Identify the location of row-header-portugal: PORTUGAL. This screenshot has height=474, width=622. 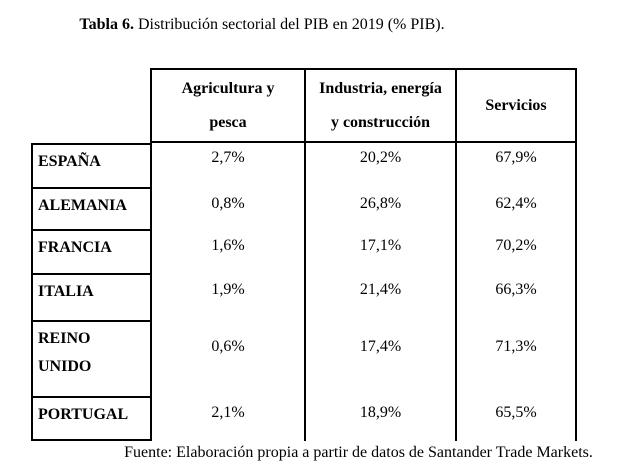
(90, 419).